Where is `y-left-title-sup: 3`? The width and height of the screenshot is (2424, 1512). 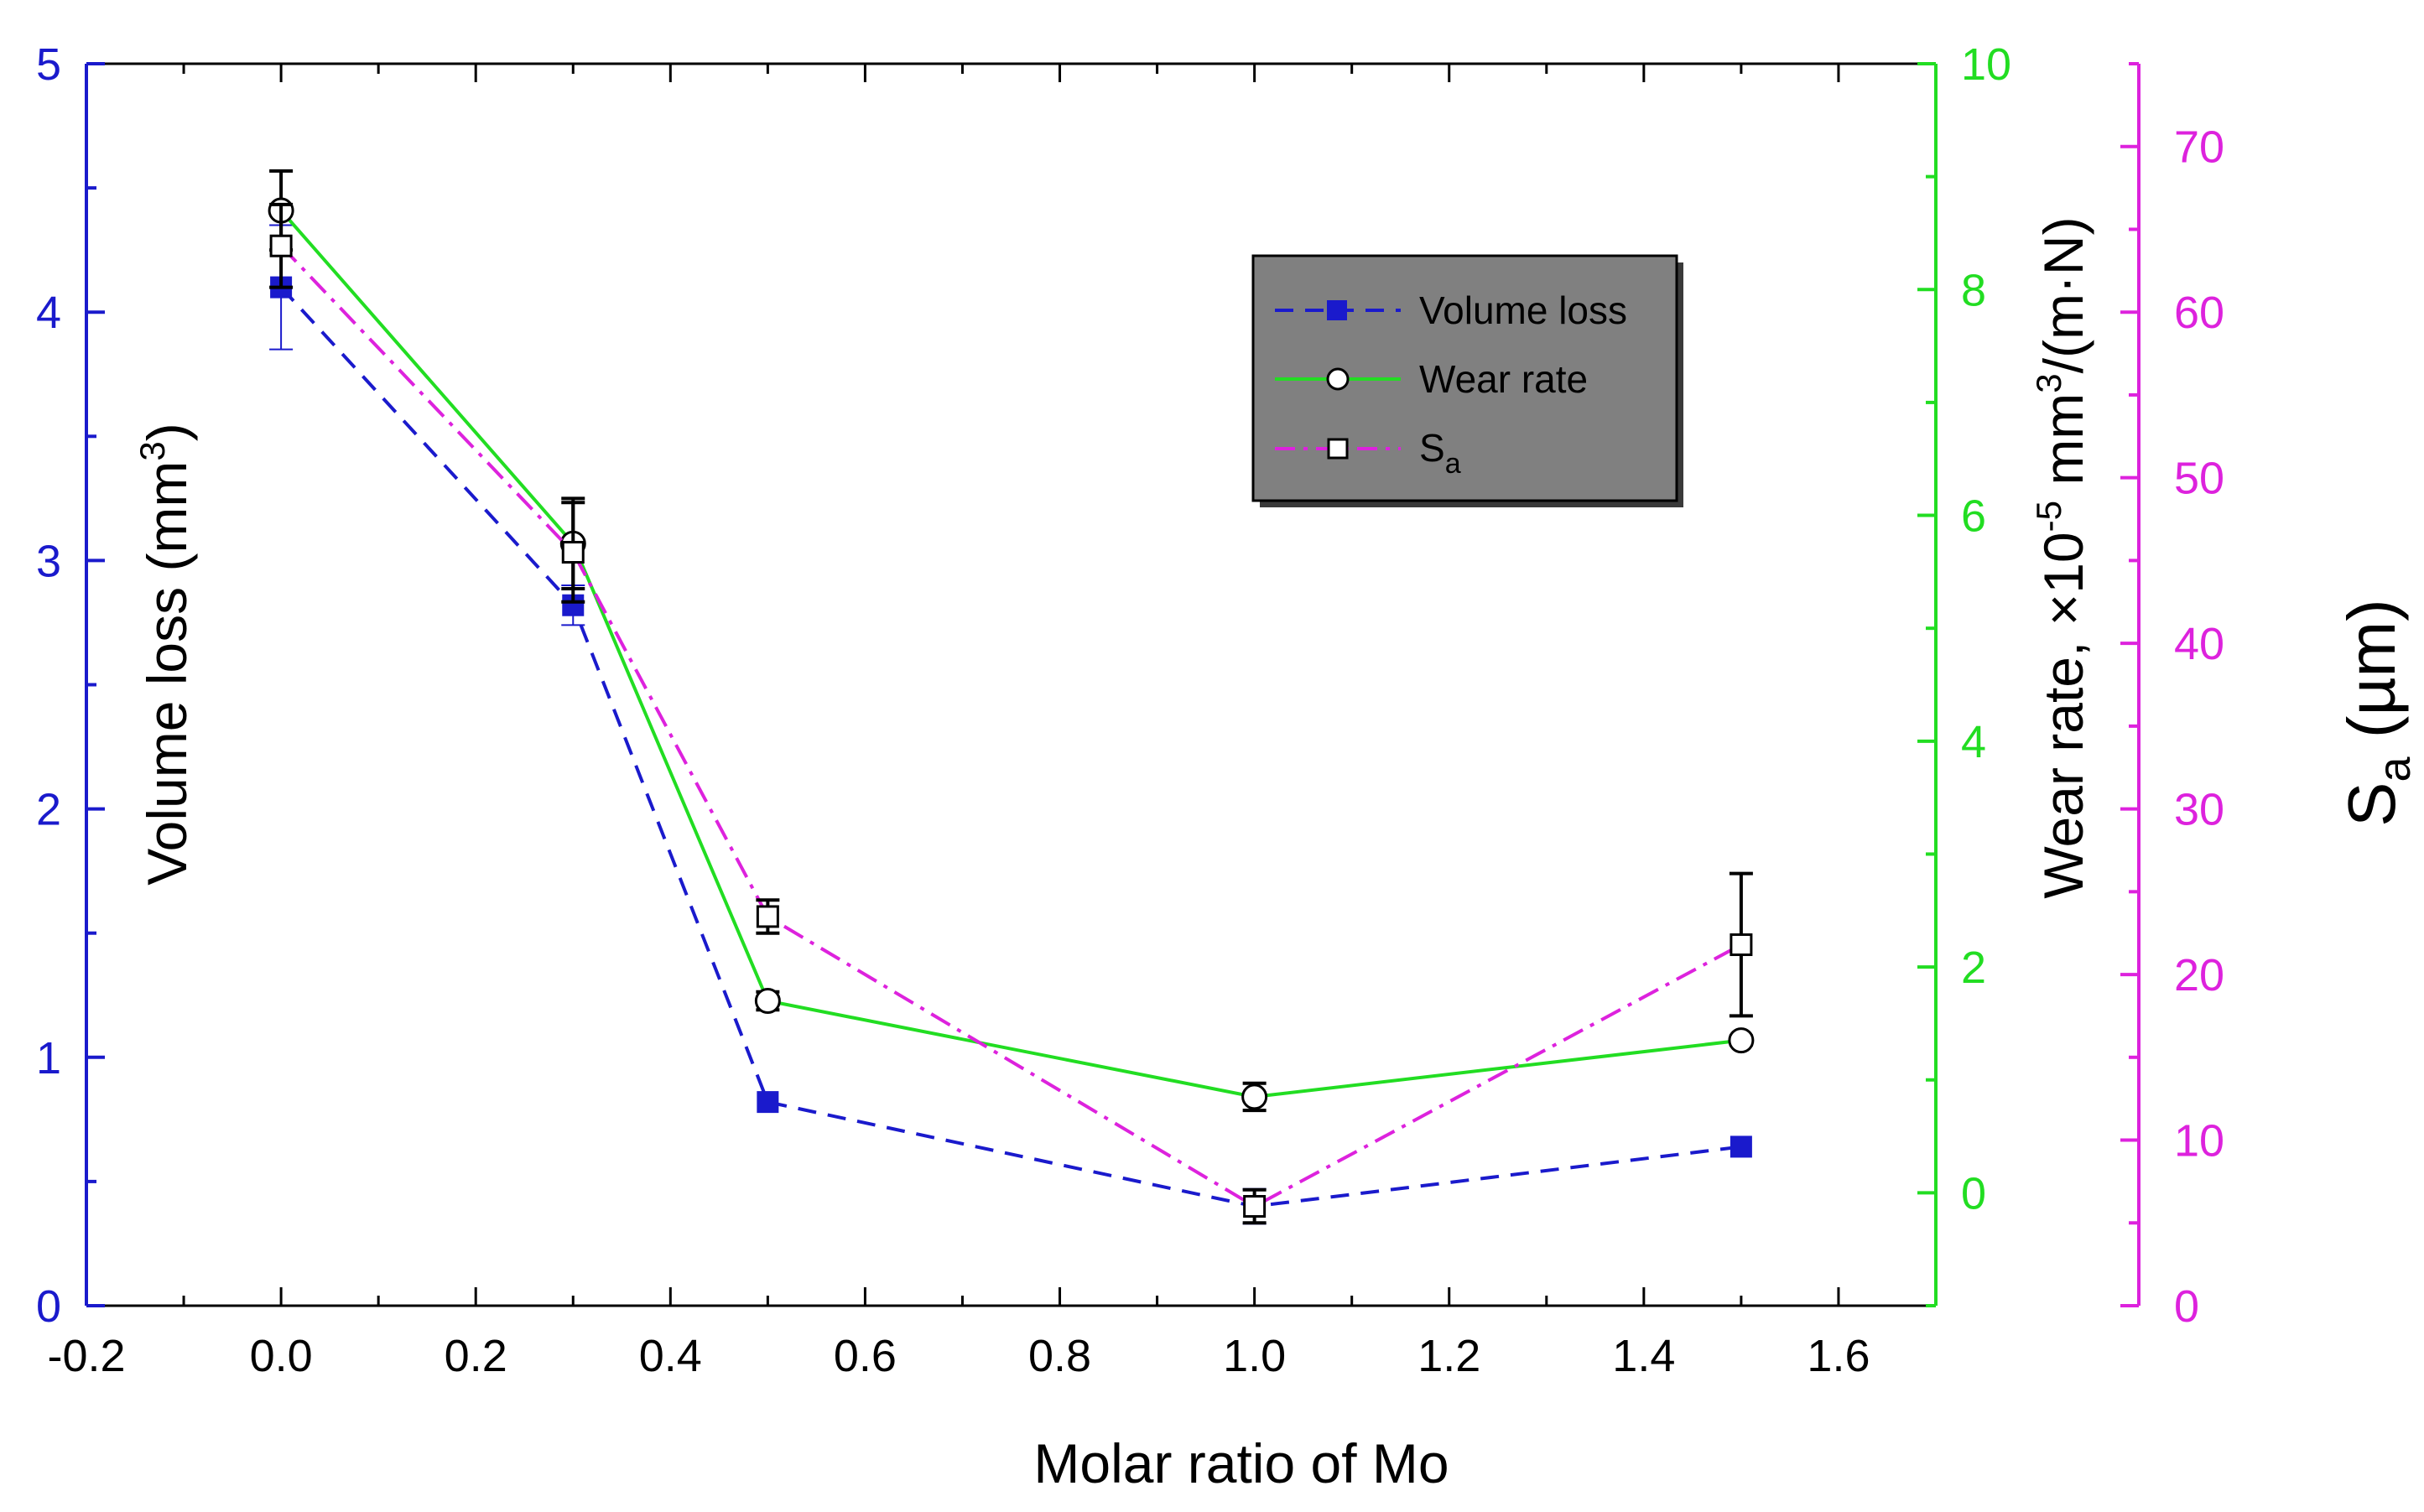 y-left-title-sup: 3 is located at coordinates (152, 450).